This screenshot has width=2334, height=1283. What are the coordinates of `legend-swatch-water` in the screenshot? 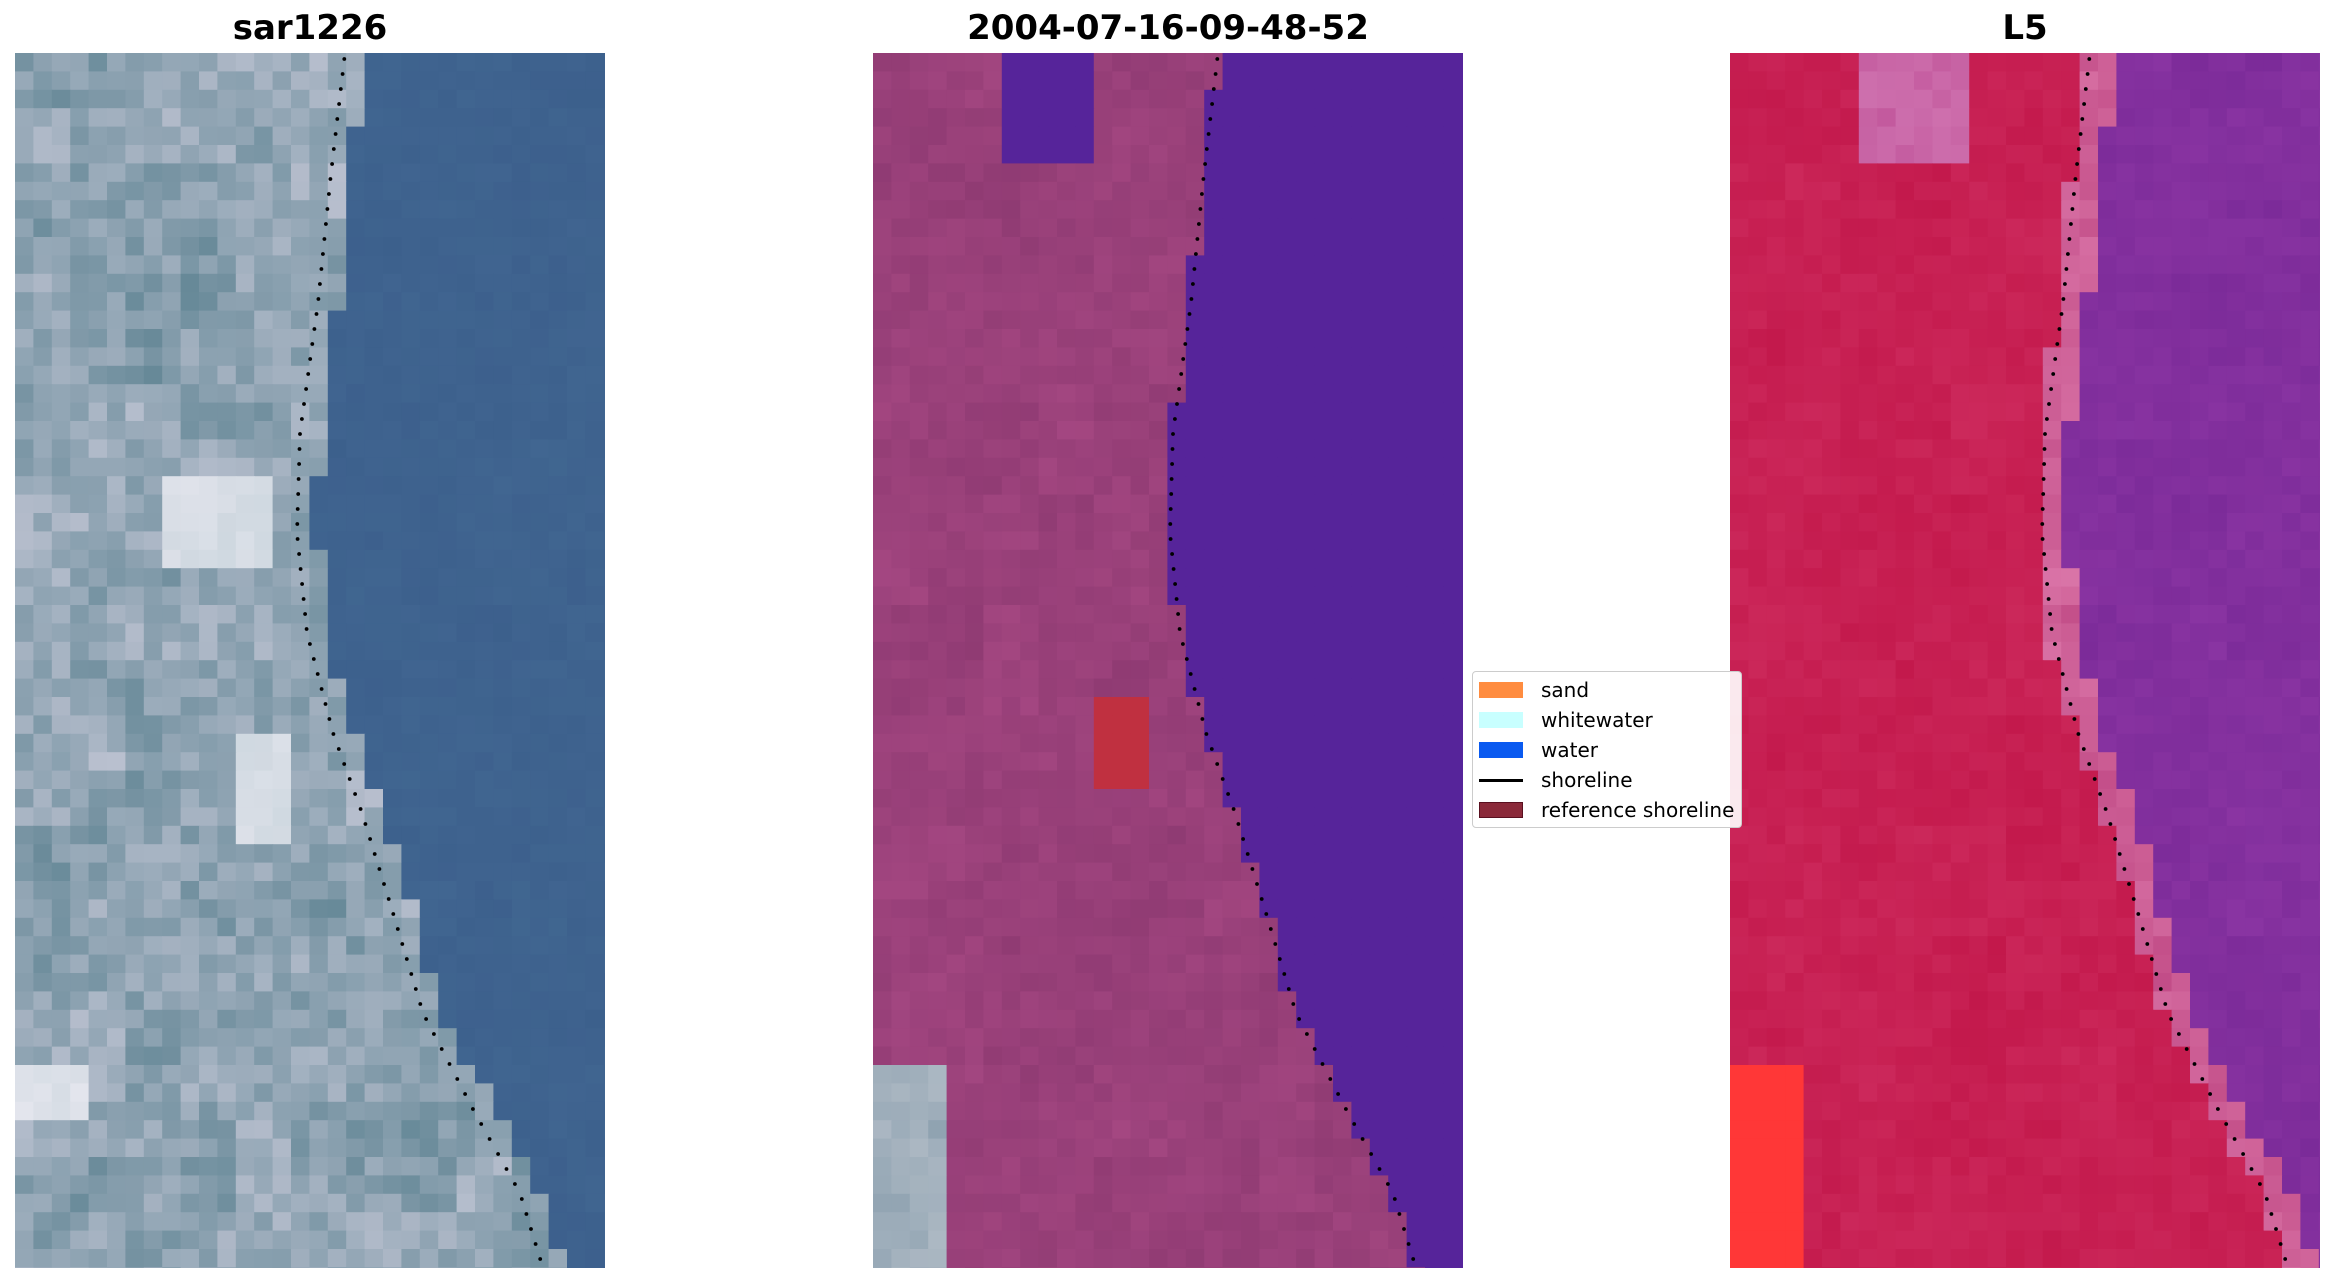 It's located at (1501, 750).